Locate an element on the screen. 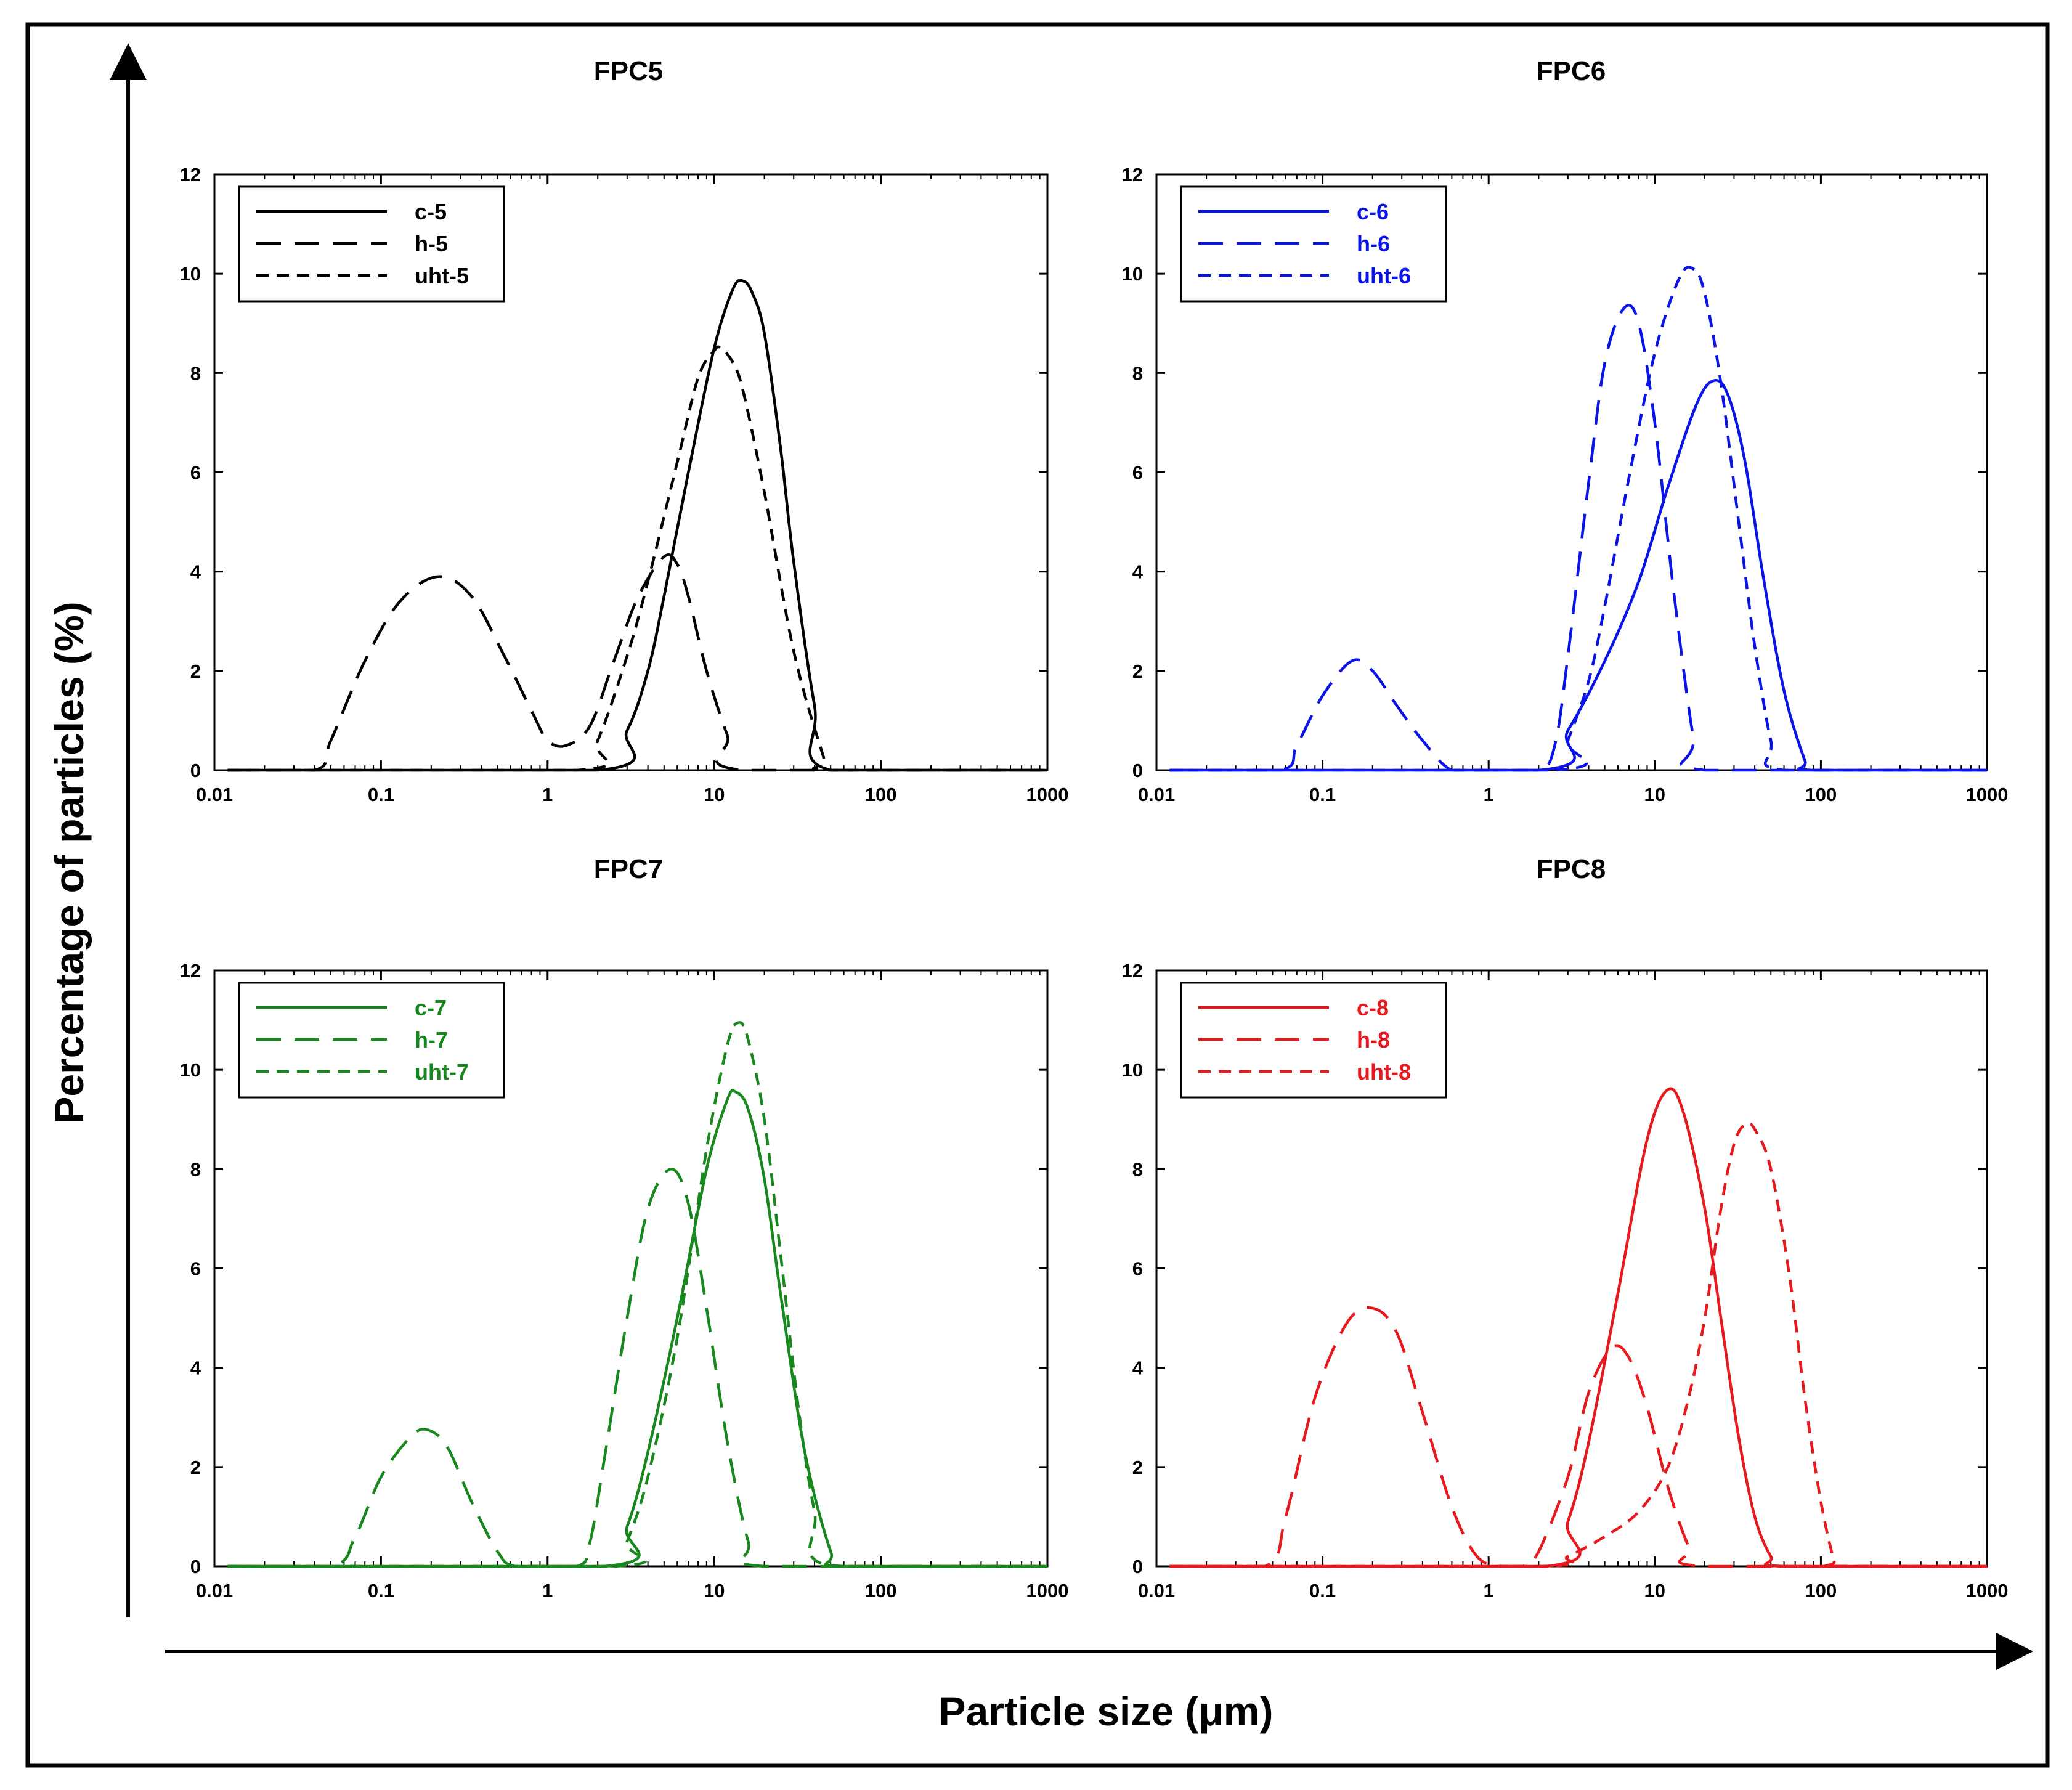  legend-label: h-8 is located at coordinates (1373, 1039).